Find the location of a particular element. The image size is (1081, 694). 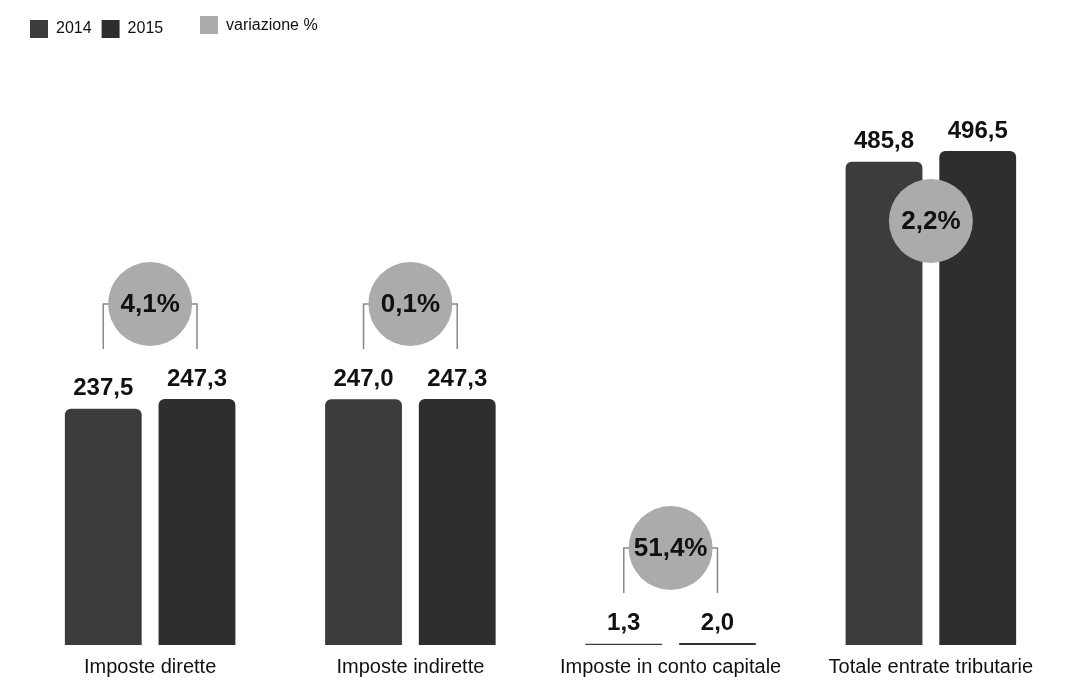

legend-label: 2015 is located at coordinates (145, 28).